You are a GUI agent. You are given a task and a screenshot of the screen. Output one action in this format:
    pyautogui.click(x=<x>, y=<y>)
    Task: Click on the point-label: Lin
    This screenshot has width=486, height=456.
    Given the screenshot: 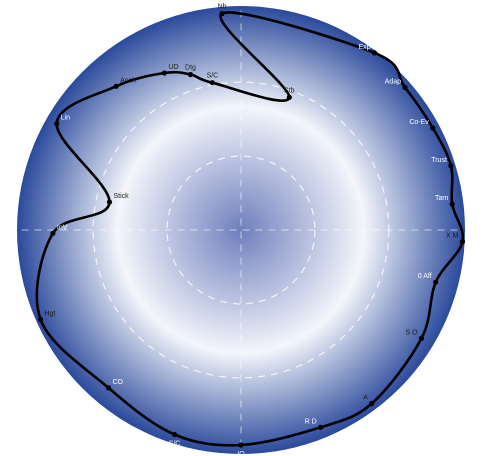 What is the action you would take?
    pyautogui.click(x=65, y=118)
    